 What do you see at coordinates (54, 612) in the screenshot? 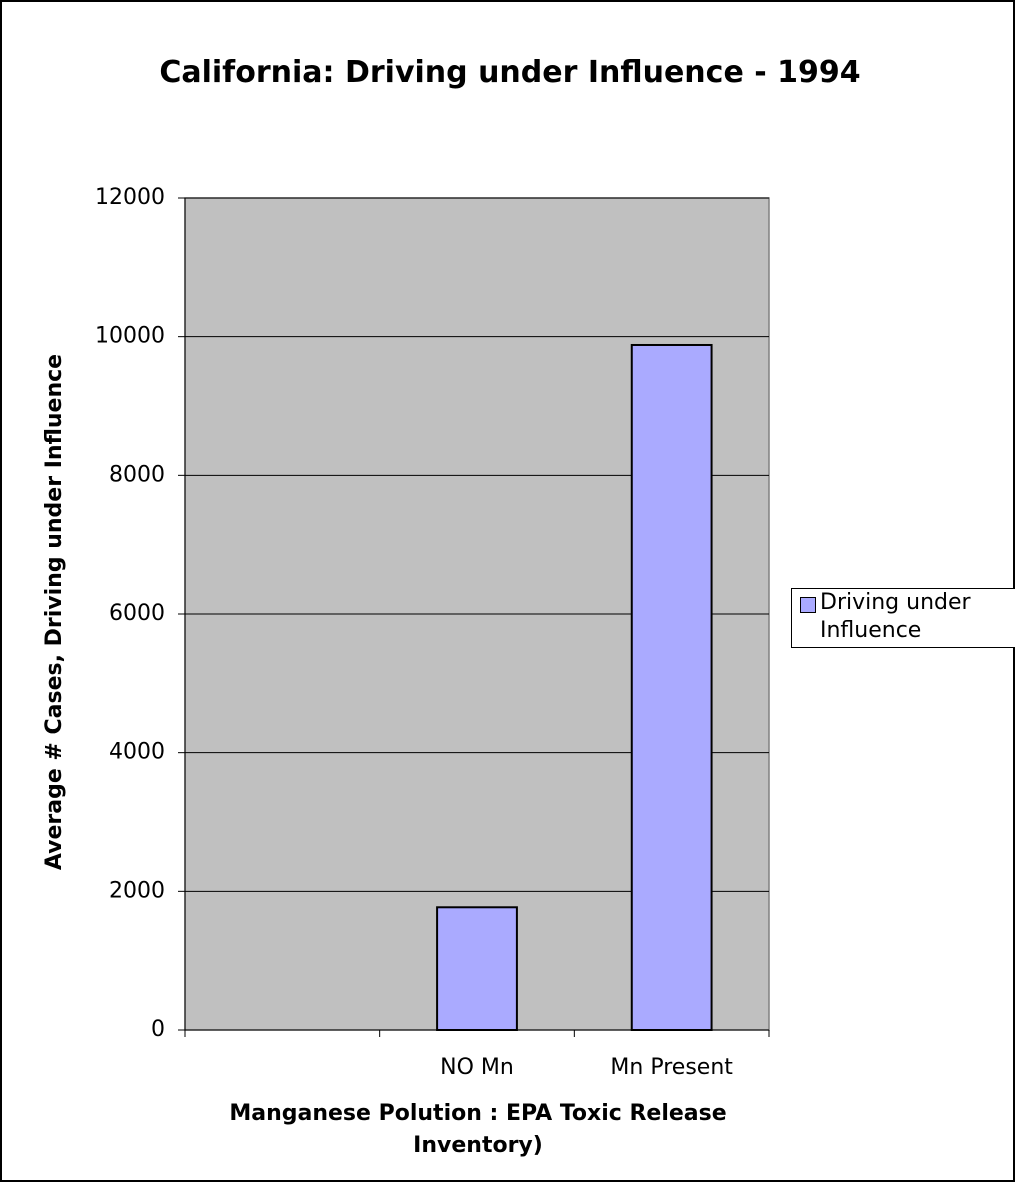
I see `y-axis-label: Average # Cases, Driving under Influence` at bounding box center [54, 612].